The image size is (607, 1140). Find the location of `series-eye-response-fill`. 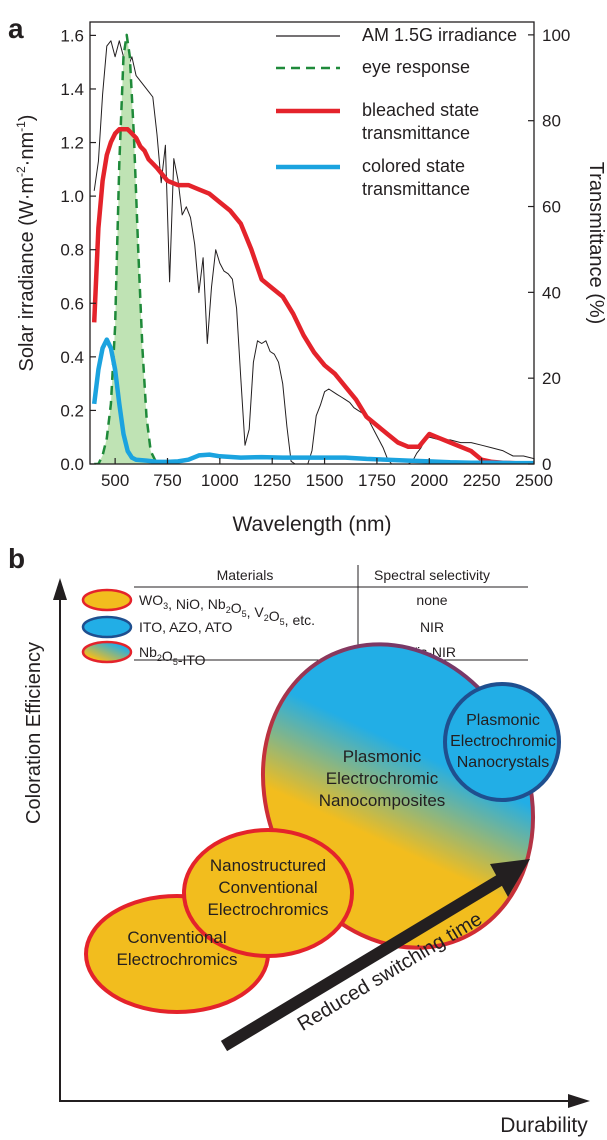

series-eye-response-fill is located at coordinates (125, 249).